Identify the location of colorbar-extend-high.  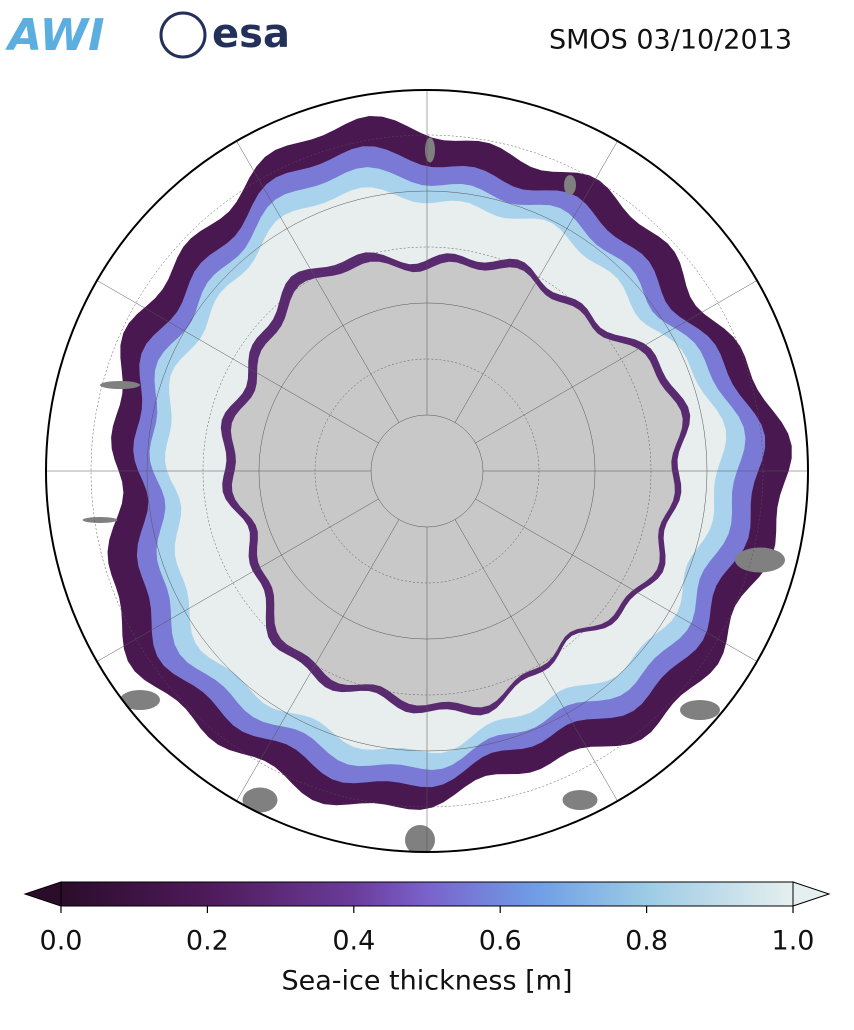
(811, 894).